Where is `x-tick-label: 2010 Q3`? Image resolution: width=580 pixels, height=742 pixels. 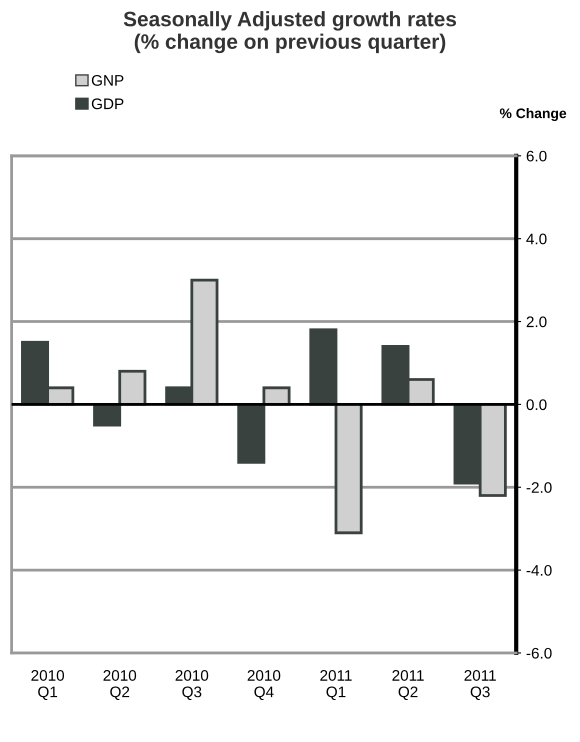
x-tick-label: 2010 Q3 is located at coordinates (192, 685).